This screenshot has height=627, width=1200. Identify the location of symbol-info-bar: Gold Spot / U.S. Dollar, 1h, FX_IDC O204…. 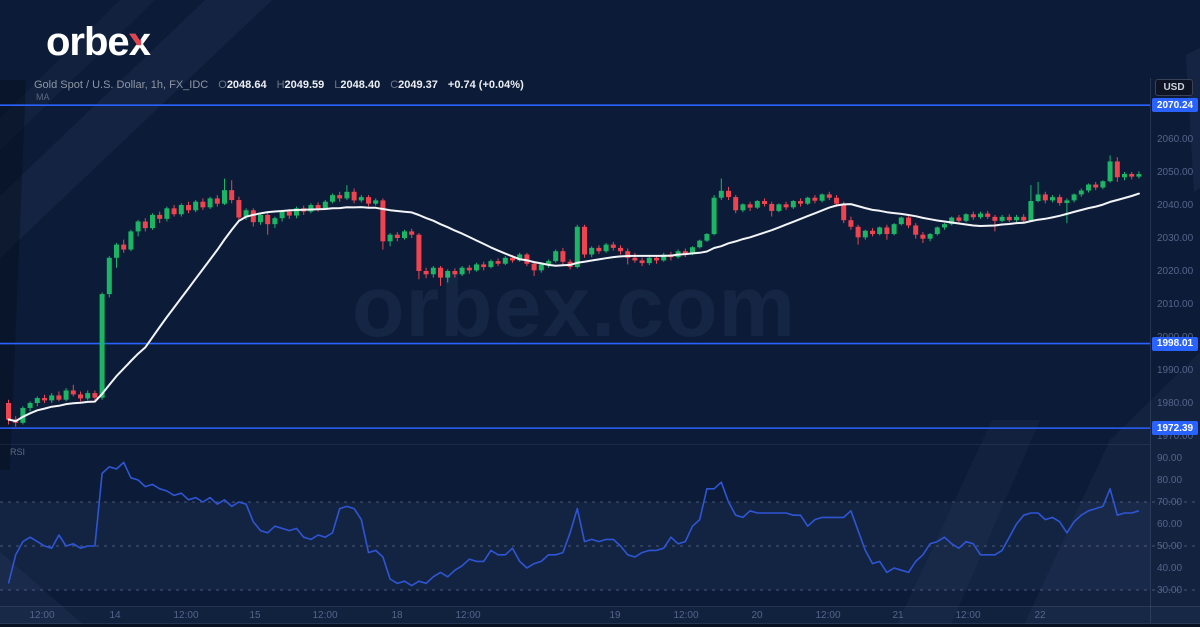
(279, 85).